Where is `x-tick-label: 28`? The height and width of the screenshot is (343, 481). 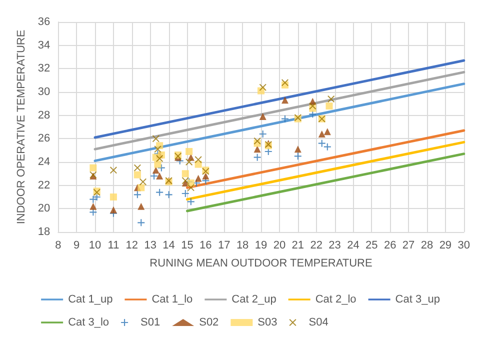
x-tick-label: 28 is located at coordinates (427, 246).